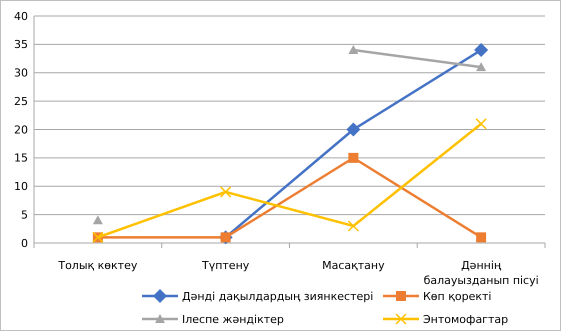 Image resolution: width=561 pixels, height=331 pixels. What do you see at coordinates (465, 319) in the screenshot?
I see `legend-label: Энтомофагтар` at bounding box center [465, 319].